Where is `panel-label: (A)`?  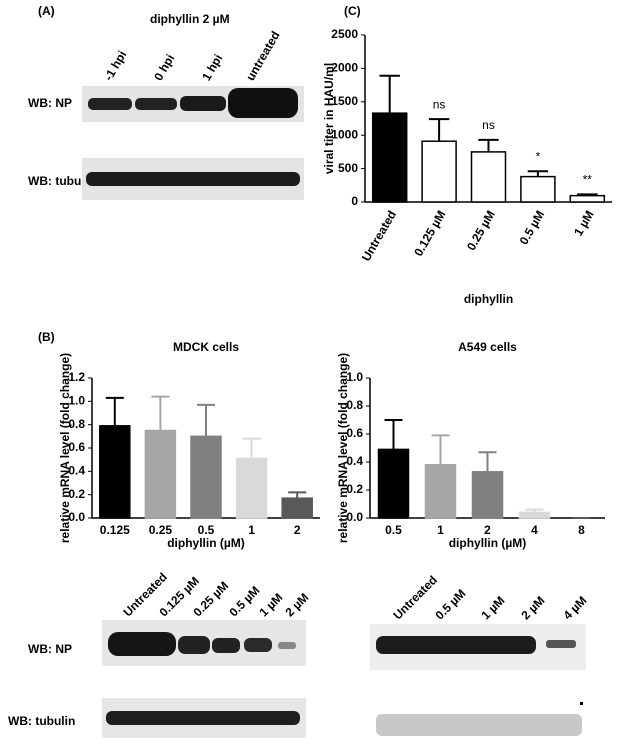 panel-label: (A) is located at coordinates (46, 11).